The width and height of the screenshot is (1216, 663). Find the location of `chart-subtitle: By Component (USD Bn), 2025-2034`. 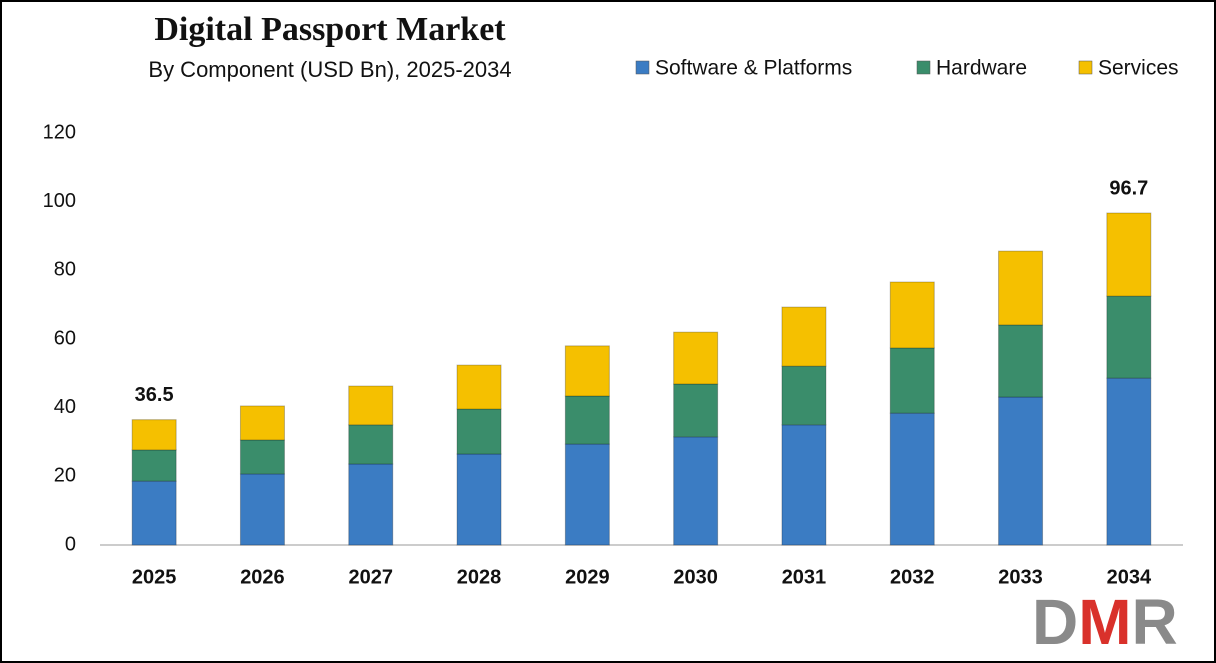

chart-subtitle: By Component (USD Bn), 2025-2034 is located at coordinates (329, 69).